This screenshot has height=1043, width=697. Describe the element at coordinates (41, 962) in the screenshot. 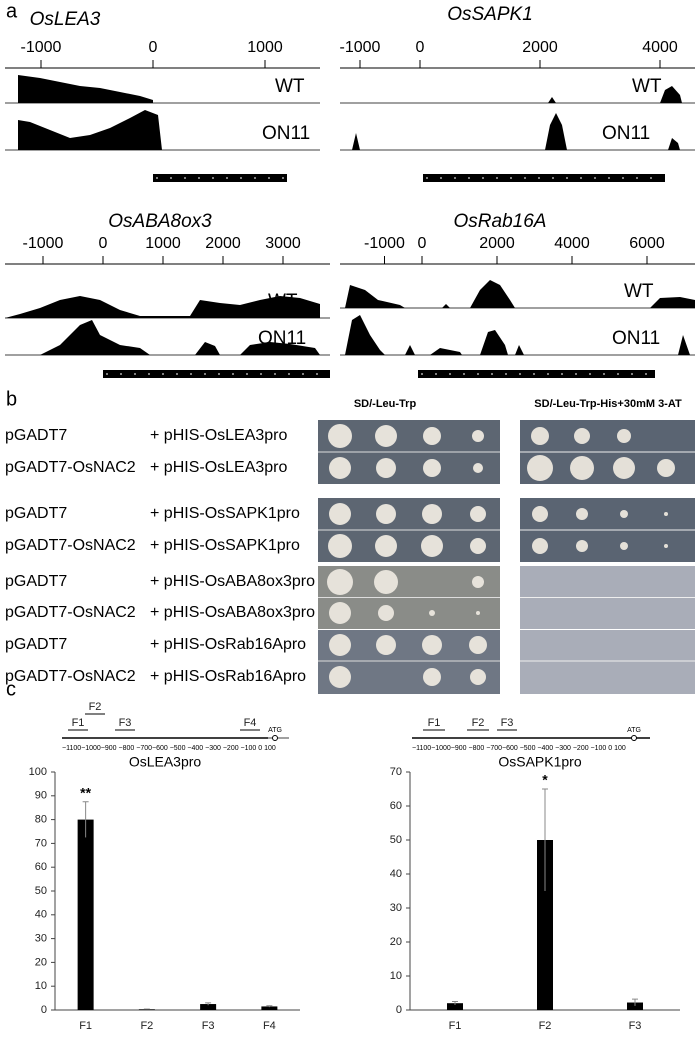

I see `y-tick-label: 20` at that location.